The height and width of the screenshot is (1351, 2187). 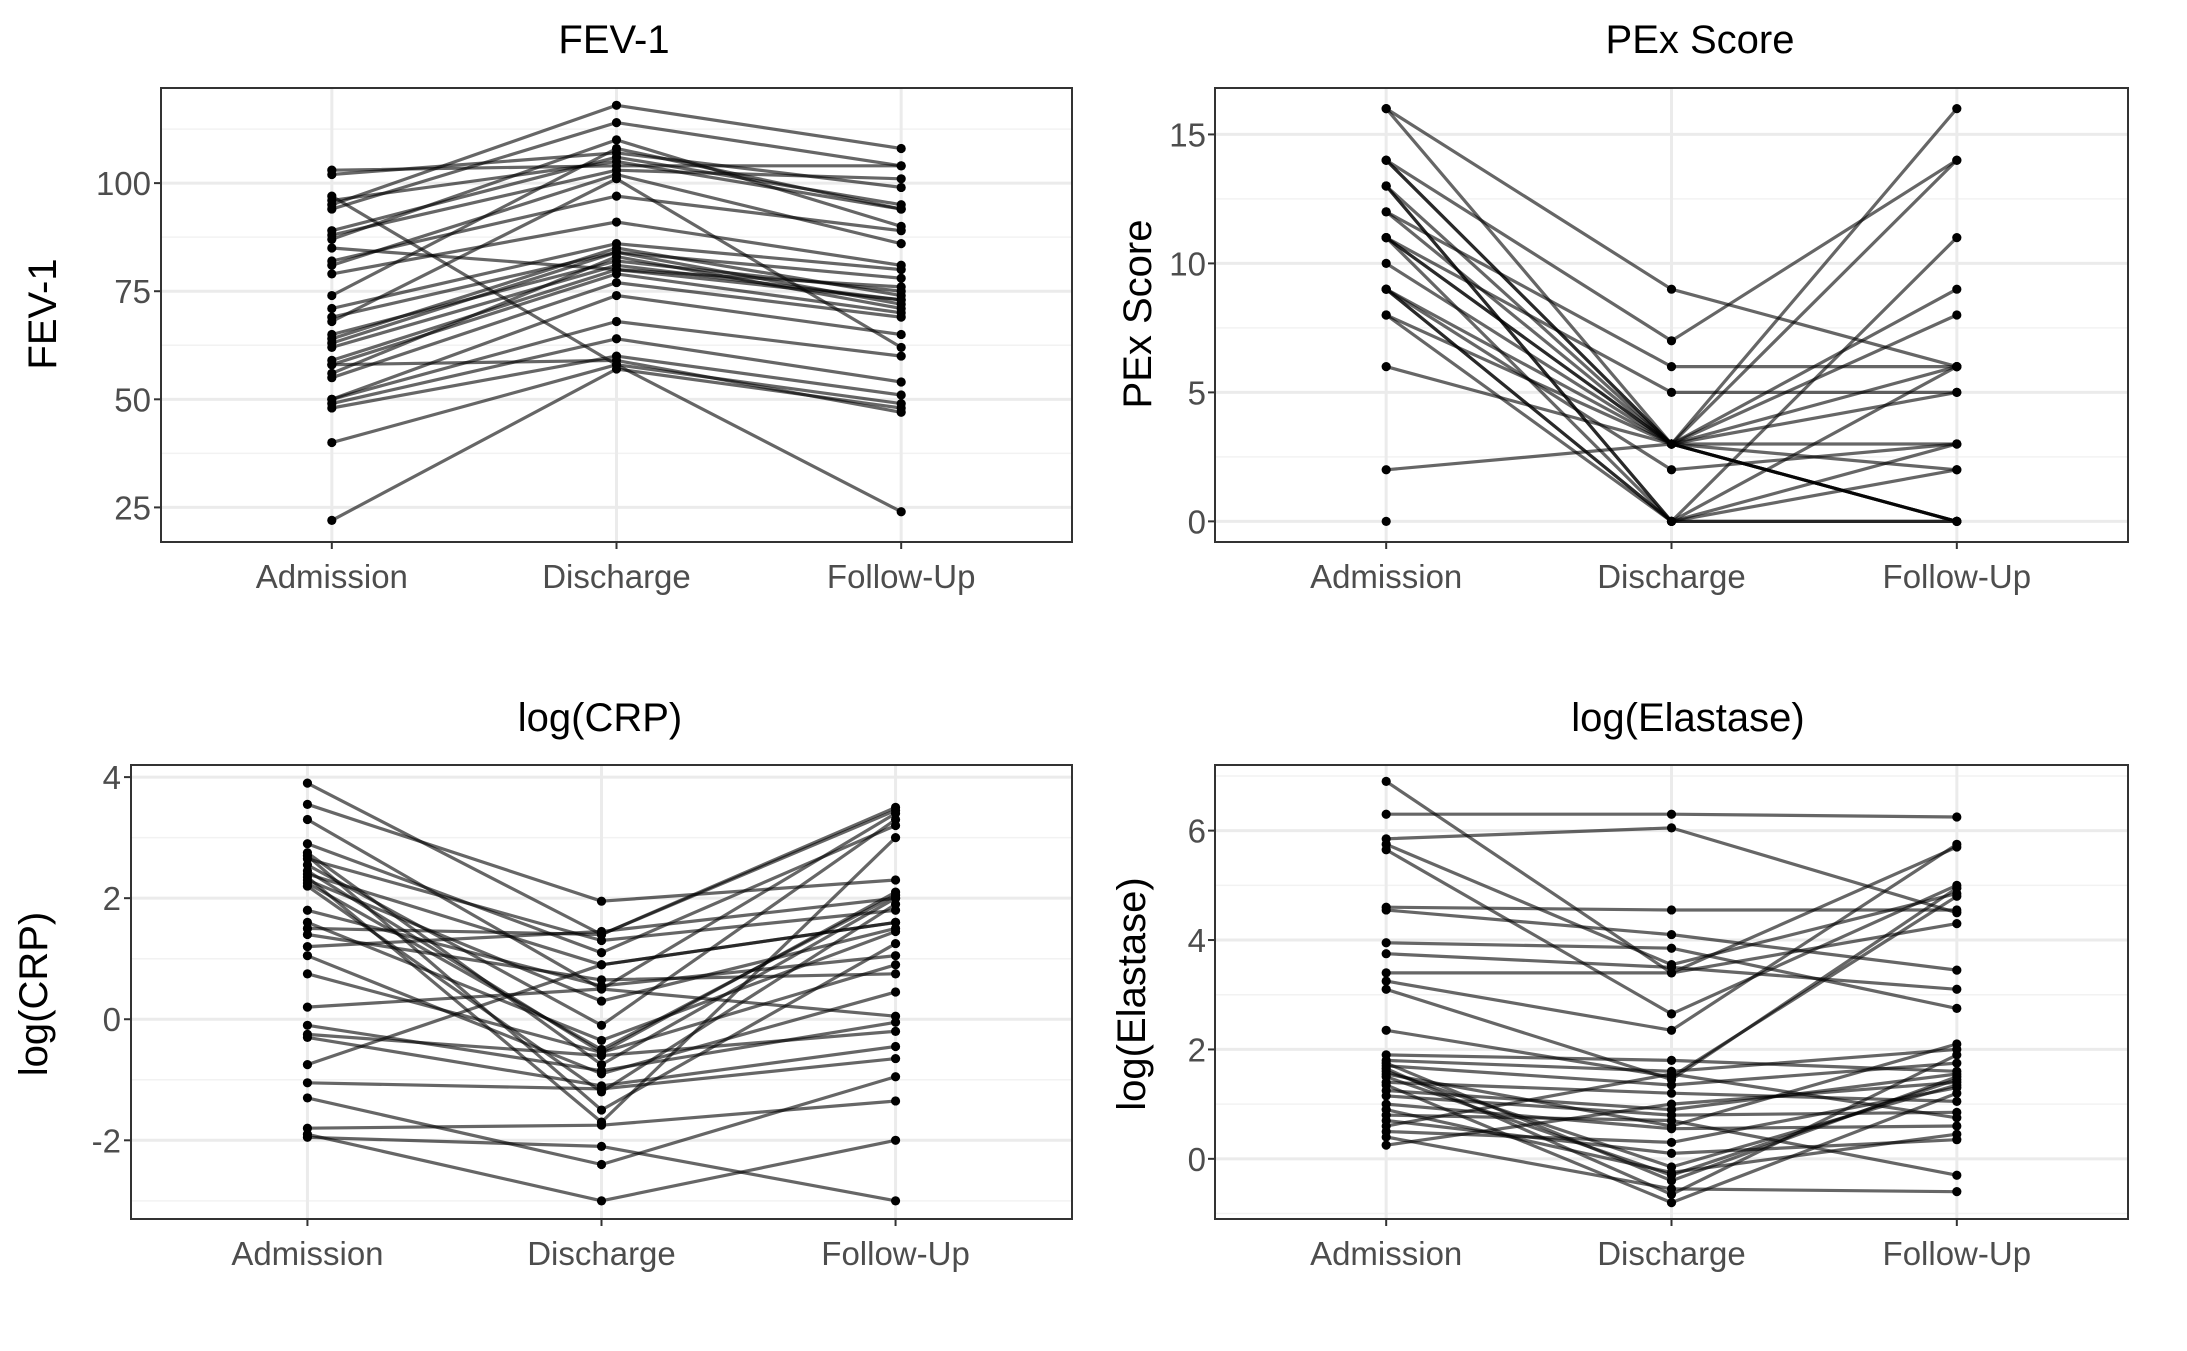 I want to click on y-axis-label: FEV-1, so click(x=43, y=313).